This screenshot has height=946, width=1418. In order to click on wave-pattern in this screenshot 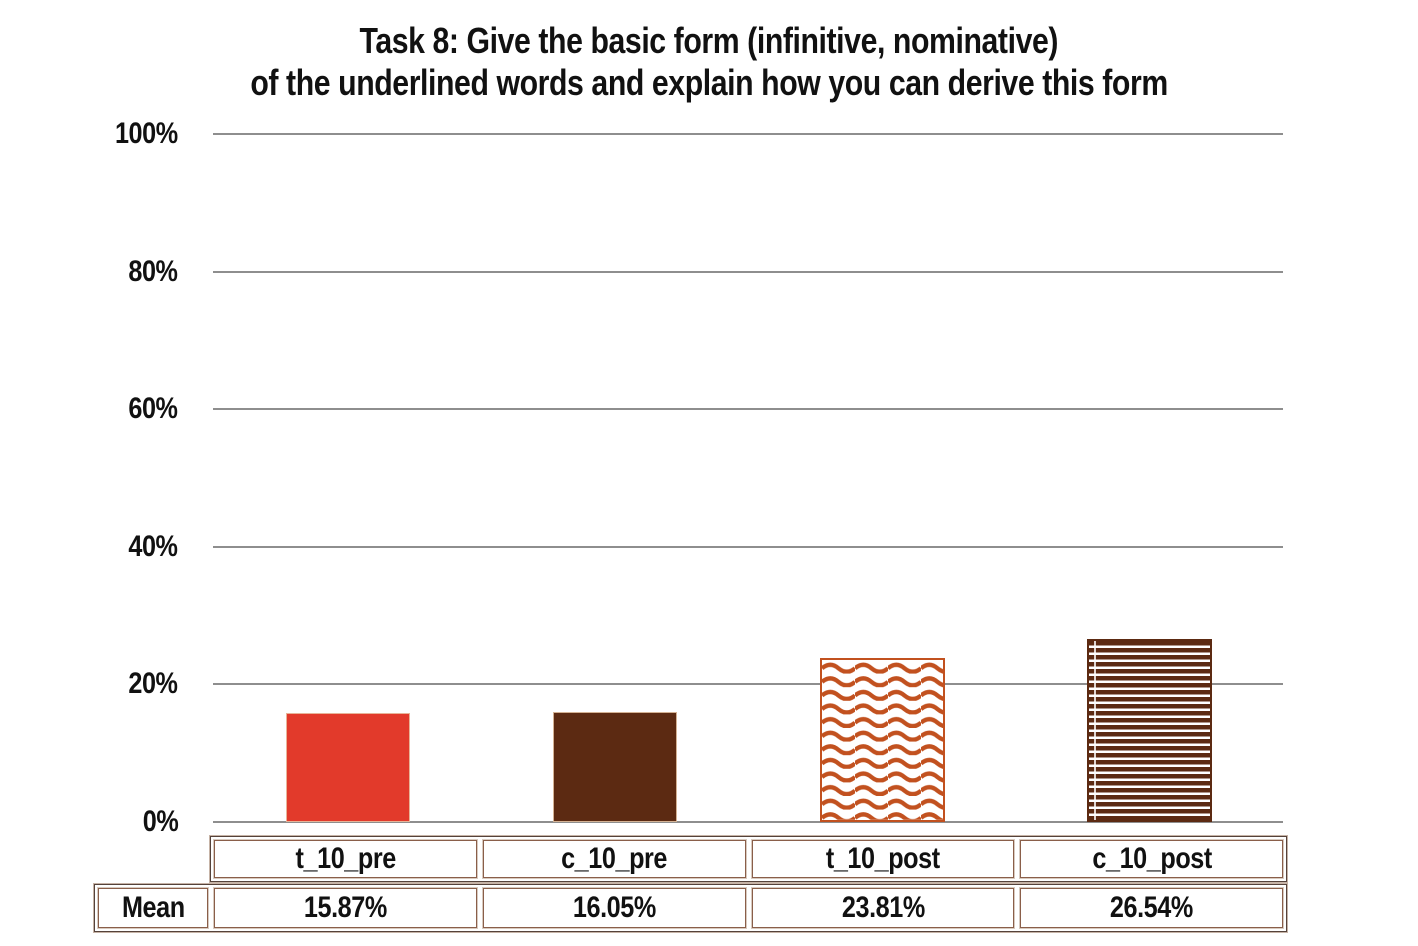, I will do `click(882, 740)`.